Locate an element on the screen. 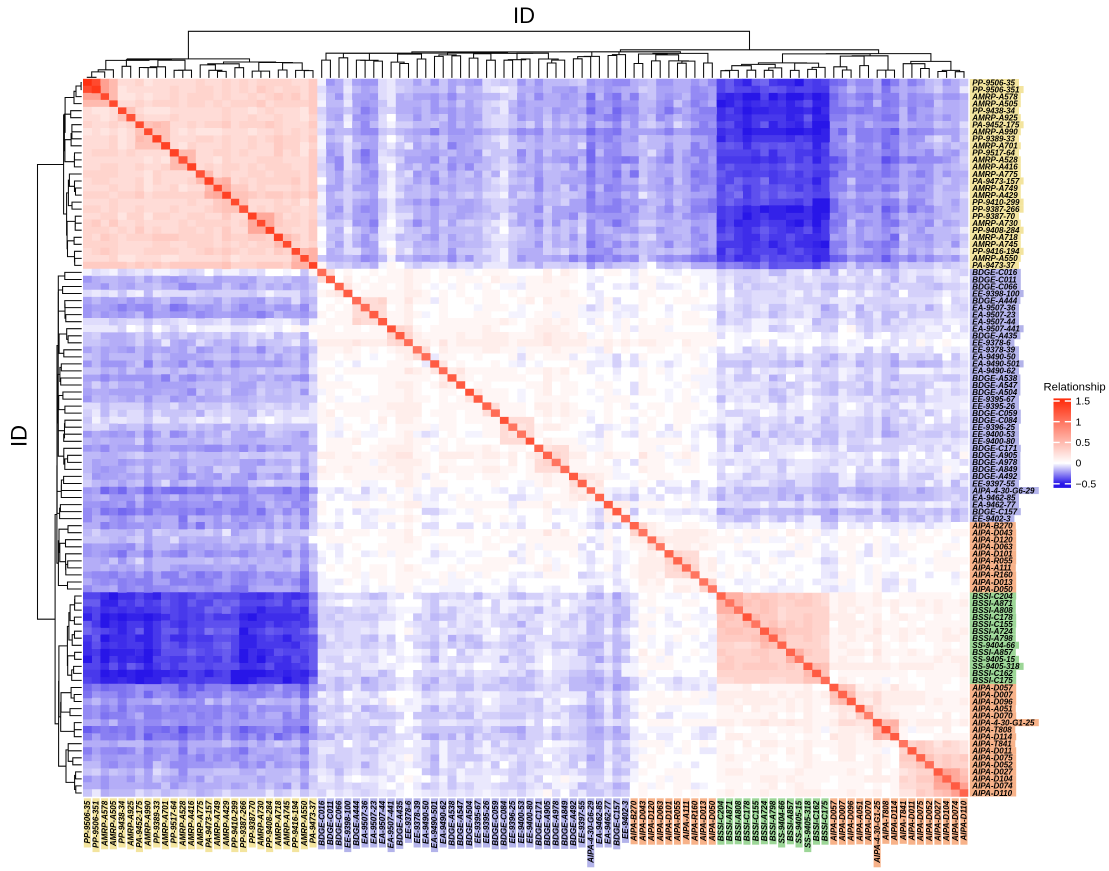  svg-text: ID is located at coordinates (19, 436).